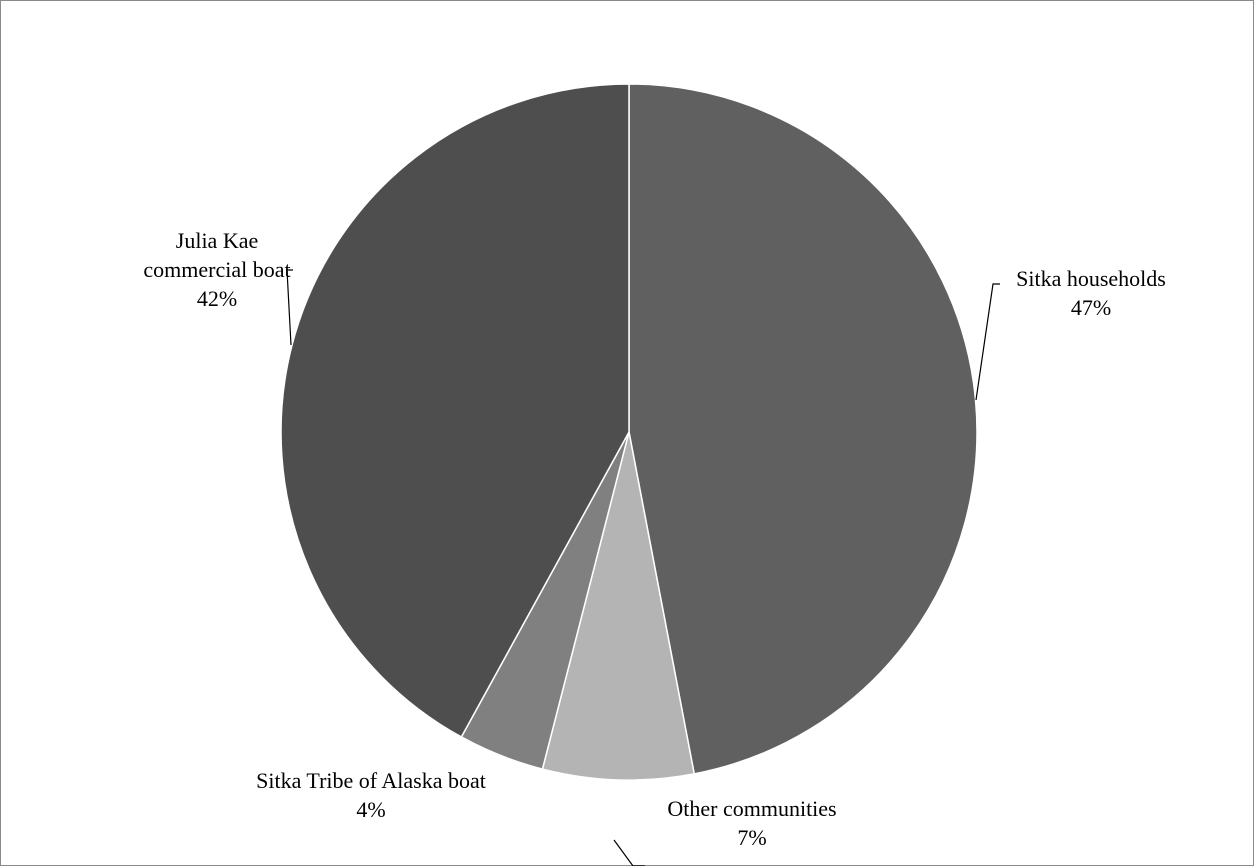 The image size is (1254, 866). I want to click on percent-label: 7%, so click(752, 837).